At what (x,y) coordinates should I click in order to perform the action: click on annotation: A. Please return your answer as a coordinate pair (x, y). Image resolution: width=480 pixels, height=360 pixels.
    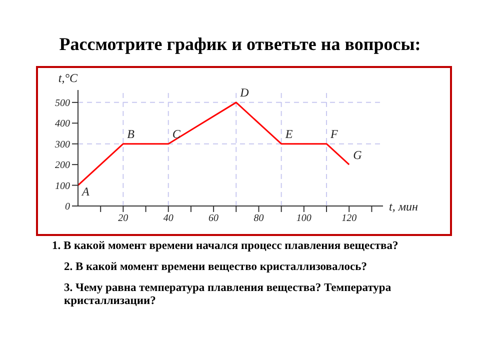
    Looking at the image, I should click on (85, 191).